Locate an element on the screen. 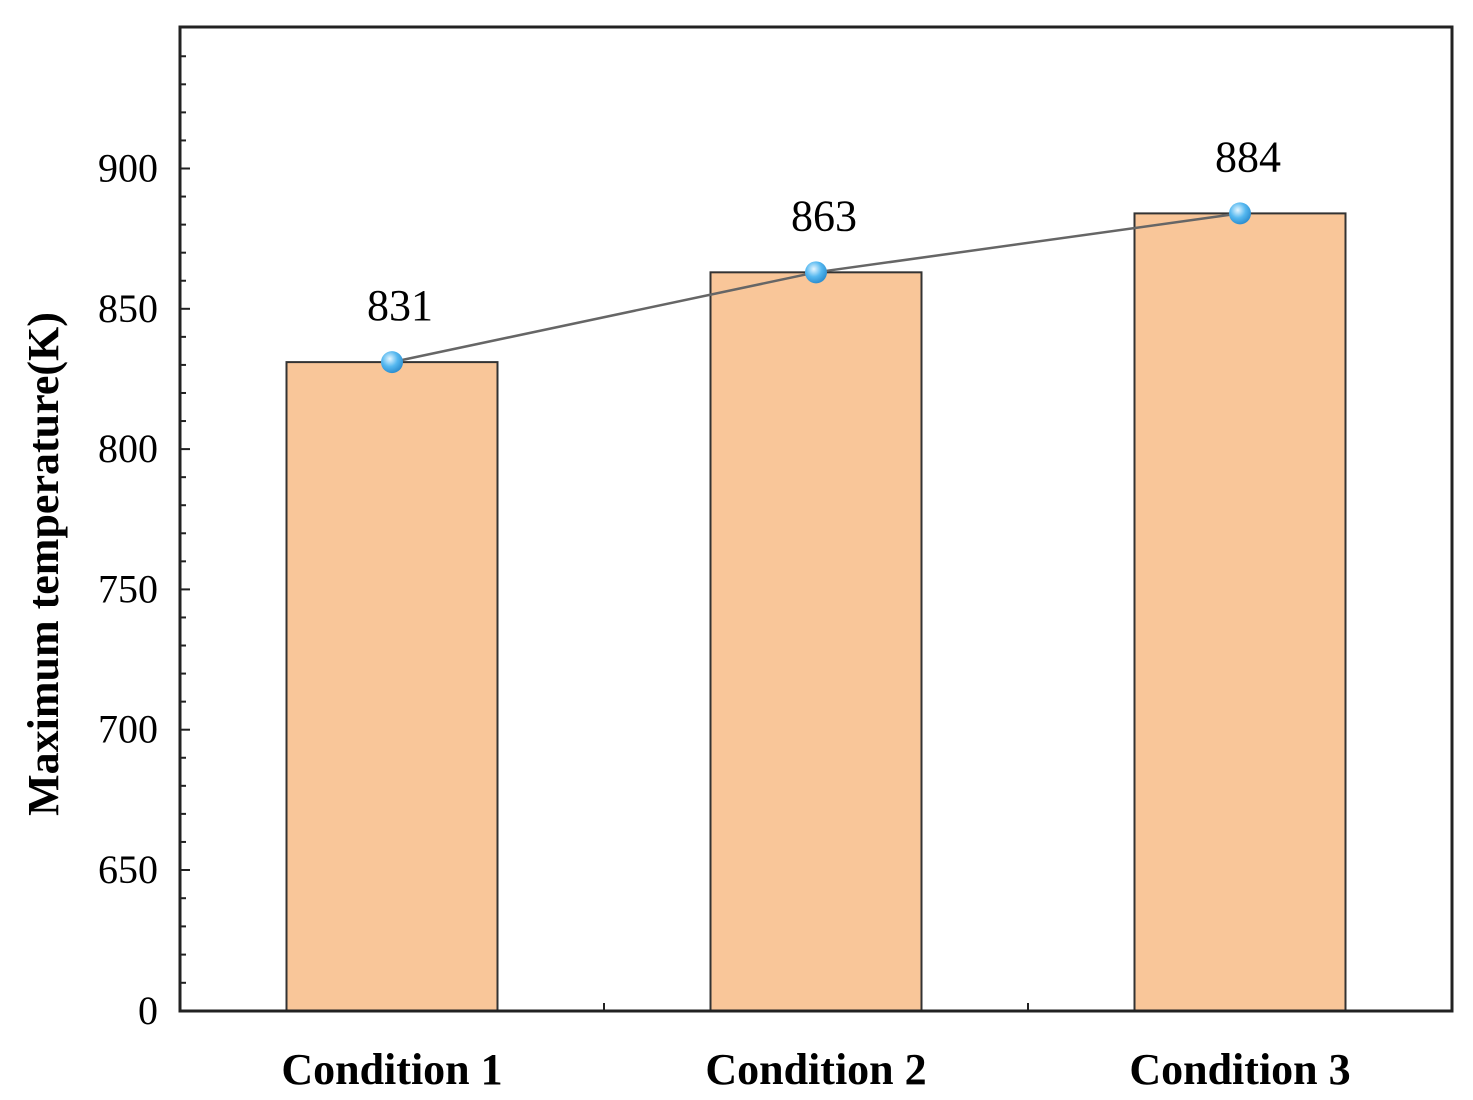  data-labels: 831 863 884 is located at coordinates (824, 231).